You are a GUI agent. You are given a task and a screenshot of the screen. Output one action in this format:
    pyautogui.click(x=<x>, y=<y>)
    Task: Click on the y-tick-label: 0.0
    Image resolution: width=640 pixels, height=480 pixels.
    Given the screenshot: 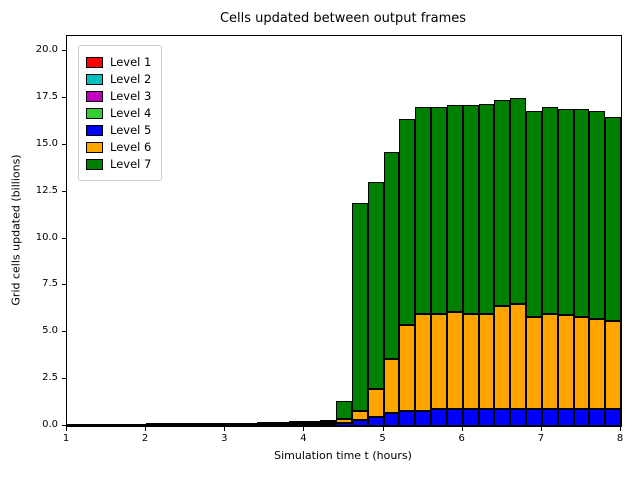 What is the action you would take?
    pyautogui.click(x=50, y=424)
    